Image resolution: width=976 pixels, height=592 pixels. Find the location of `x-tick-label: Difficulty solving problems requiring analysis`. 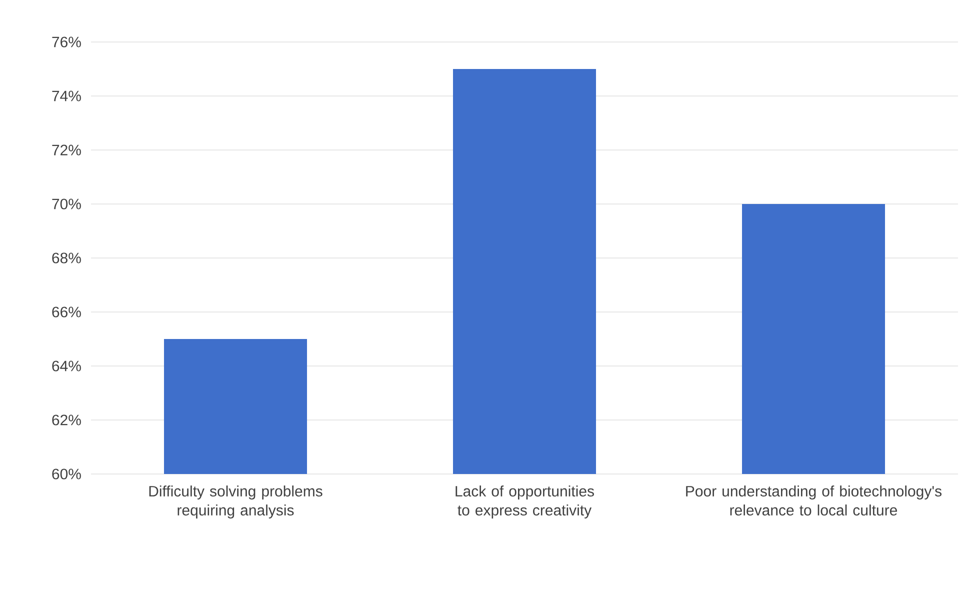

x-tick-label: Difficulty solving problems requiring analysis is located at coordinates (235, 502).